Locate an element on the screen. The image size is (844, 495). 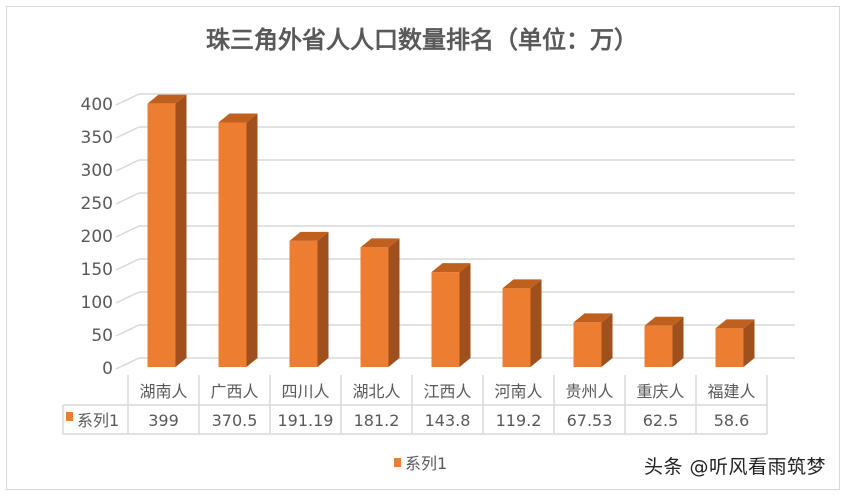
x-category-label: 贵州人 is located at coordinates (589, 391).